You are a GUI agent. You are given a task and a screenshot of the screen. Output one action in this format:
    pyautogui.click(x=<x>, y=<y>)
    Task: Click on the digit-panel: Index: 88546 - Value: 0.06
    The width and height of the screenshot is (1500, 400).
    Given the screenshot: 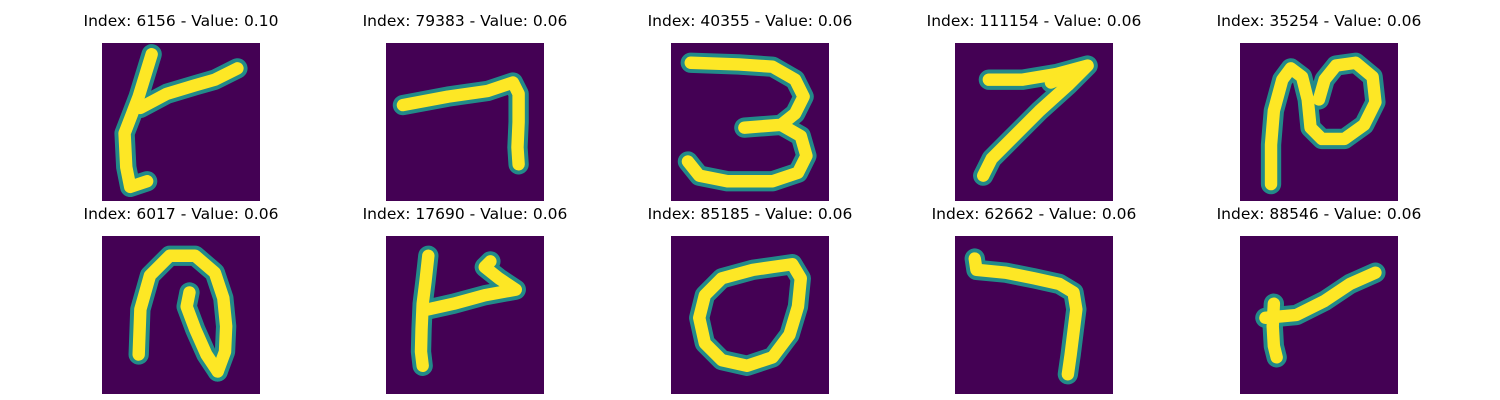 What is the action you would take?
    pyautogui.click(x=1319, y=298)
    